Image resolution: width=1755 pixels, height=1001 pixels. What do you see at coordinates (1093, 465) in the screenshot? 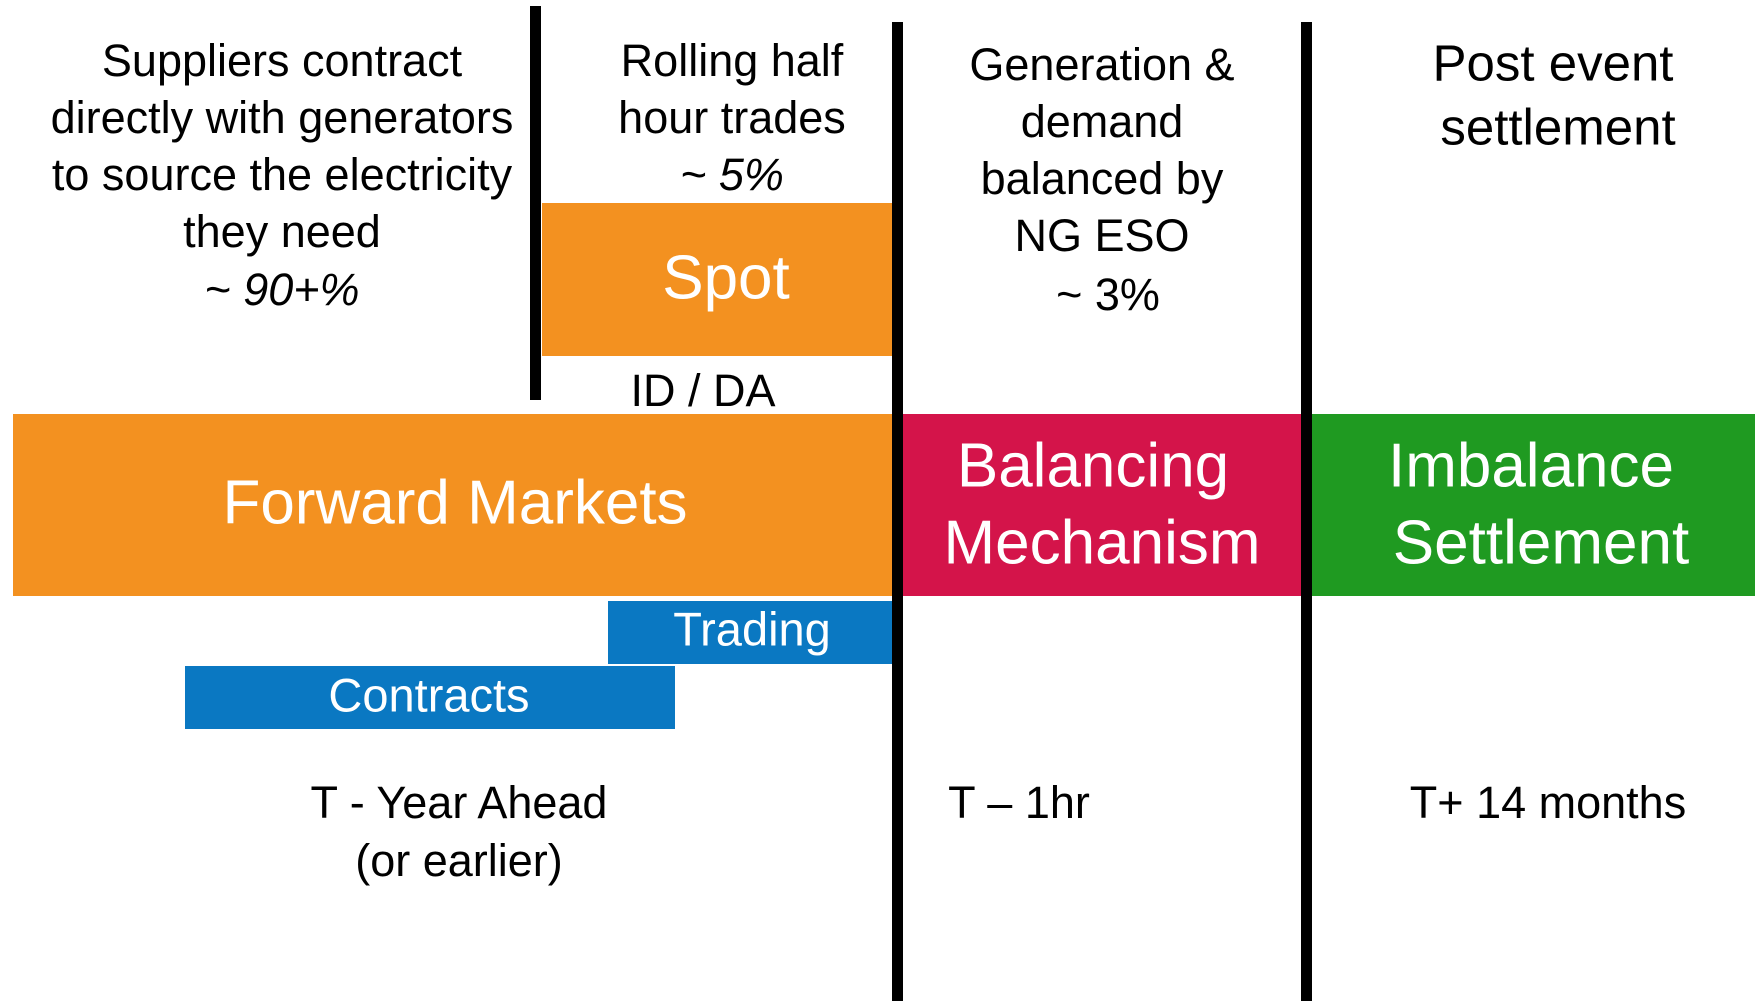
I see `block-label: Balancing` at bounding box center [1093, 465].